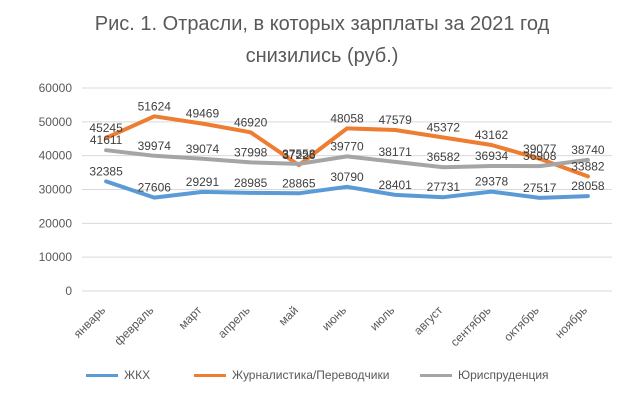  Describe the element at coordinates (106, 171) in the screenshot. I see `data-label: 32385` at that location.